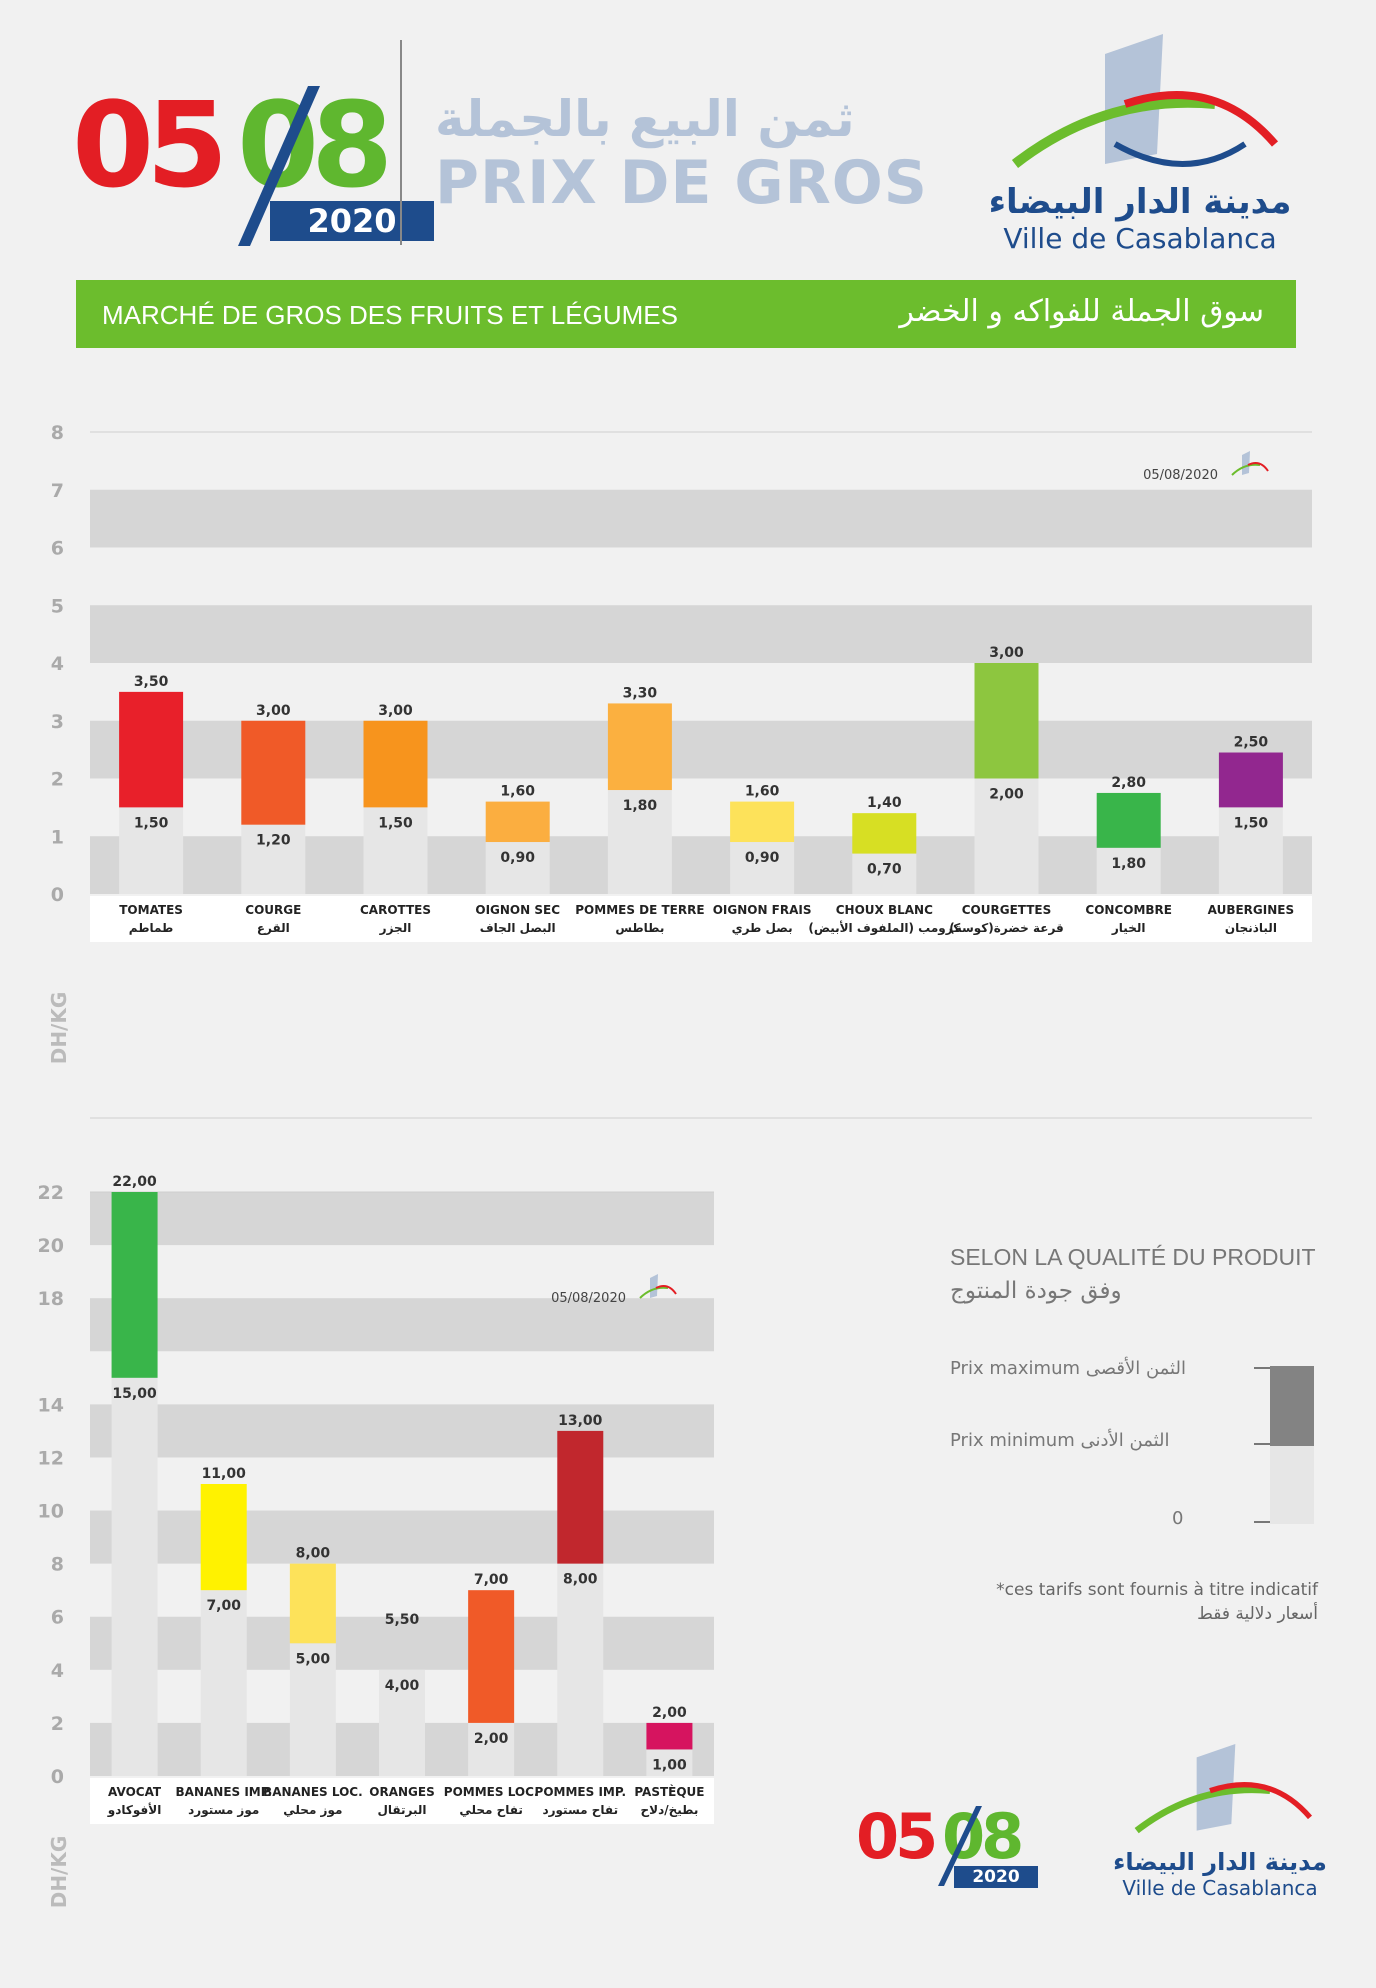 Image resolution: width=1376 pixels, height=1988 pixels. What do you see at coordinates (224, 1792) in the screenshot?
I see `category-label-fr: BANANES IMP.` at bounding box center [224, 1792].